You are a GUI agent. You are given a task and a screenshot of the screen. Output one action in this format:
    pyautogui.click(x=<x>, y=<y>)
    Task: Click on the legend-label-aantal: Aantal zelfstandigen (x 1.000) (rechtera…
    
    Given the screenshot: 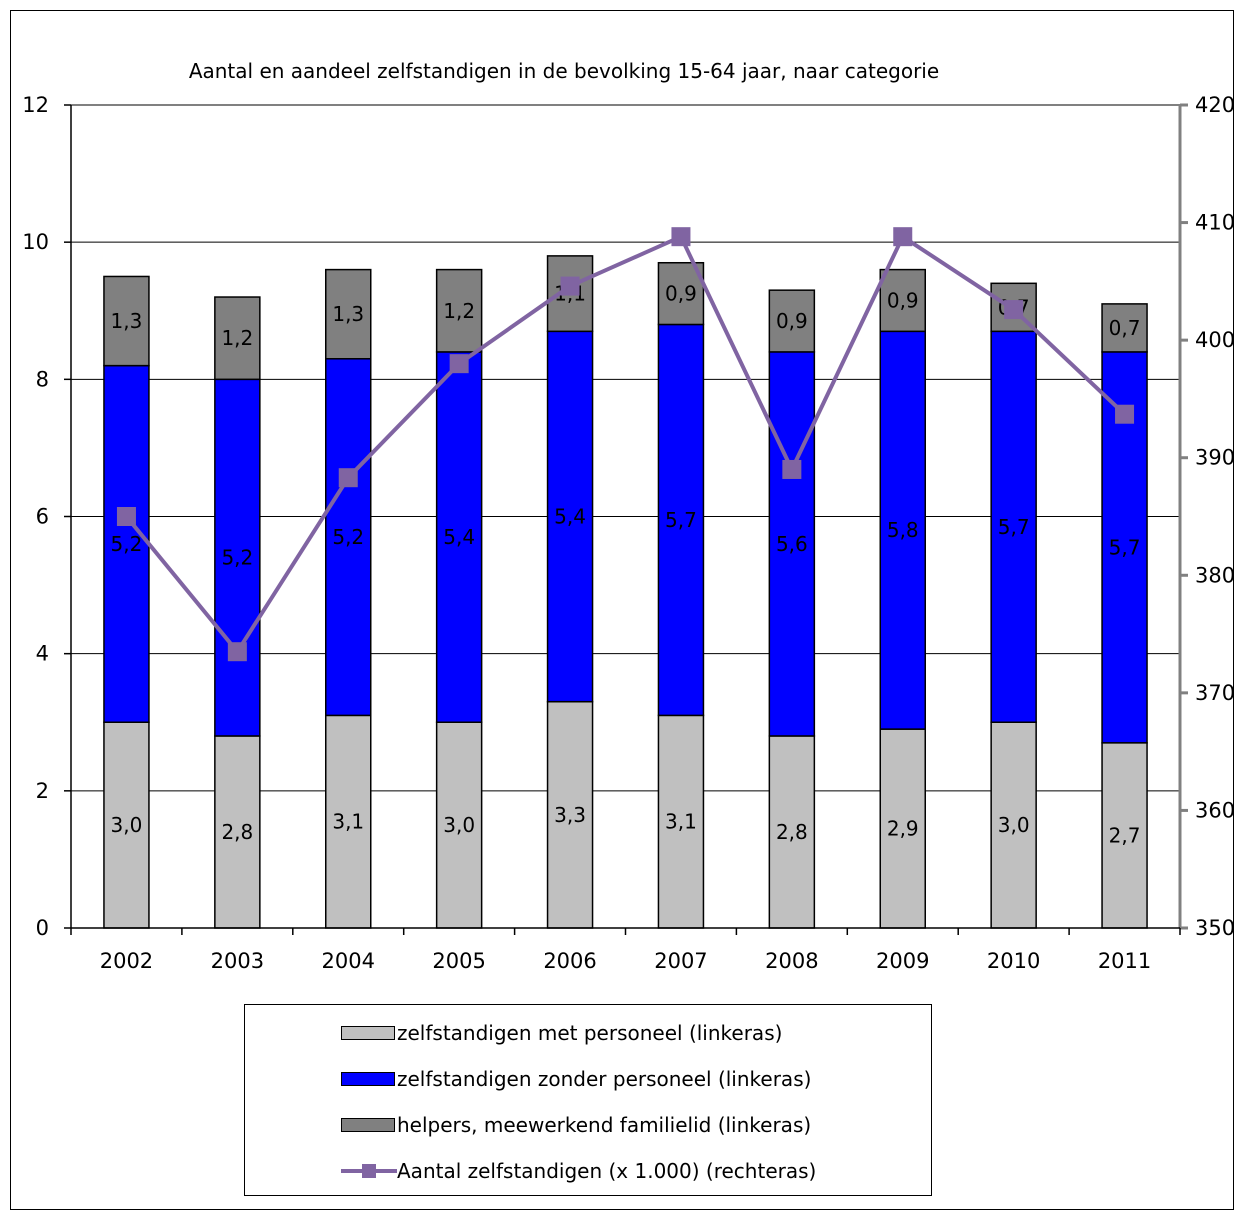 What is the action you would take?
    pyautogui.click(x=607, y=1171)
    